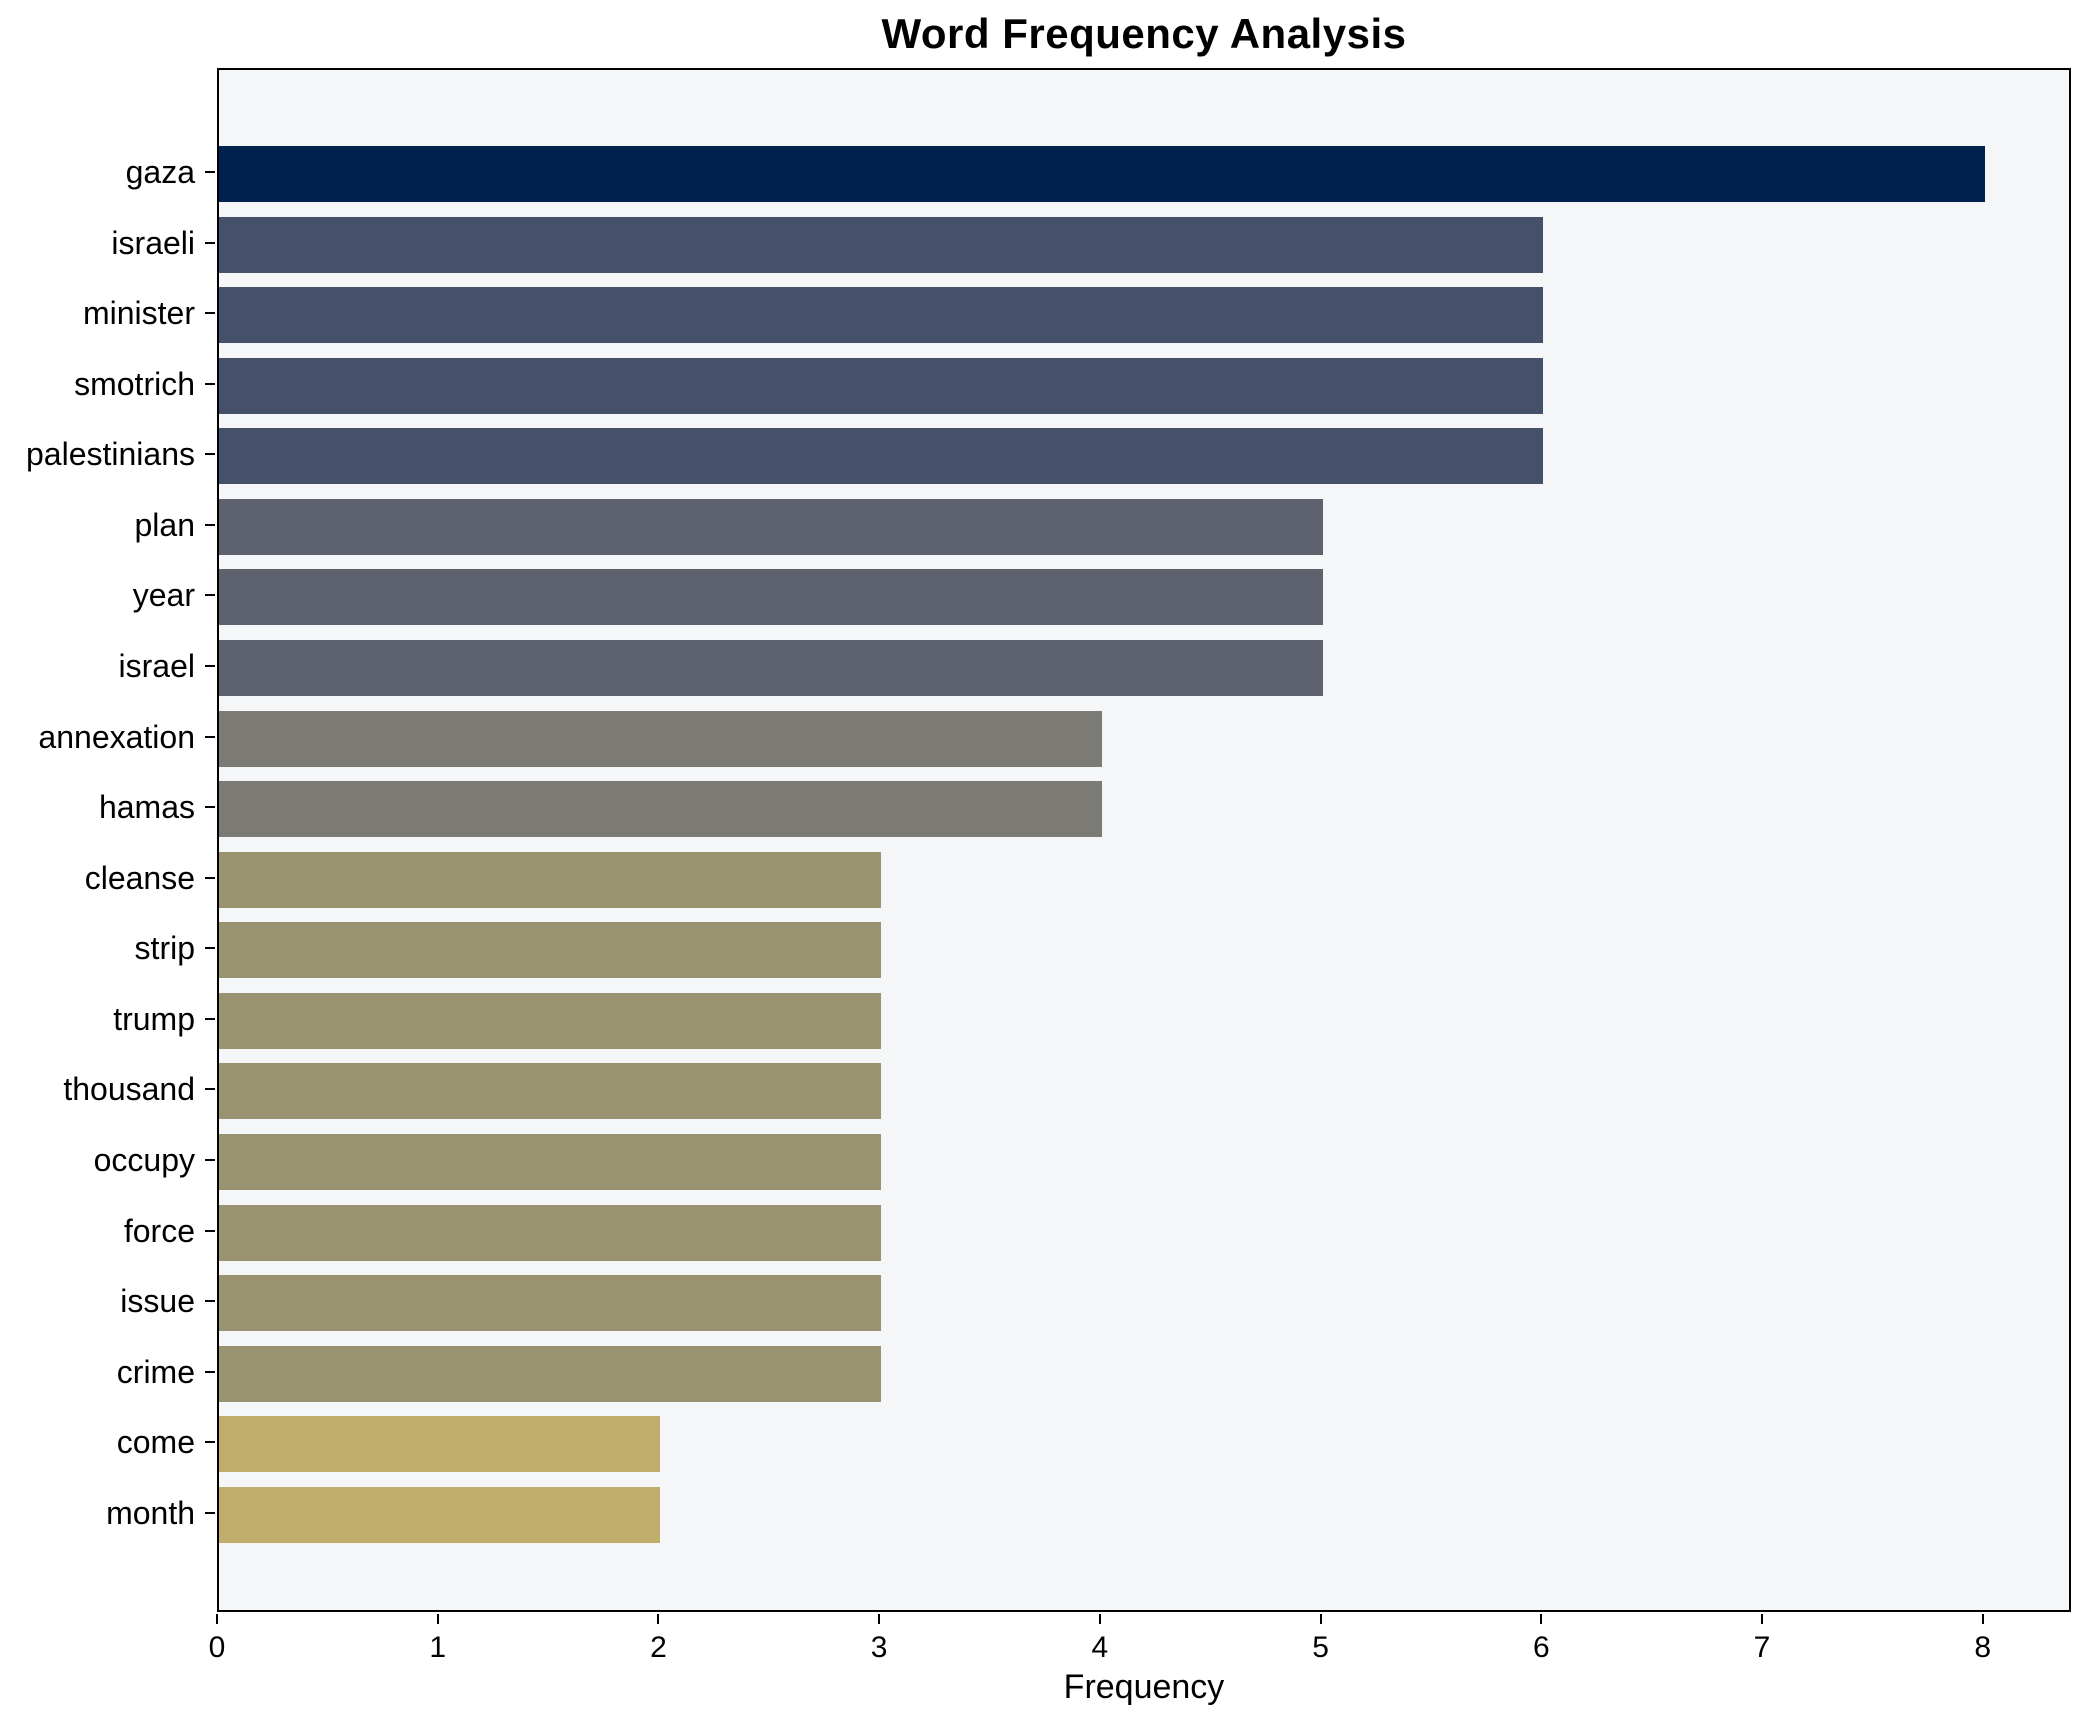  What do you see at coordinates (155, 1442) in the screenshot?
I see `y-tick-label-come: come` at bounding box center [155, 1442].